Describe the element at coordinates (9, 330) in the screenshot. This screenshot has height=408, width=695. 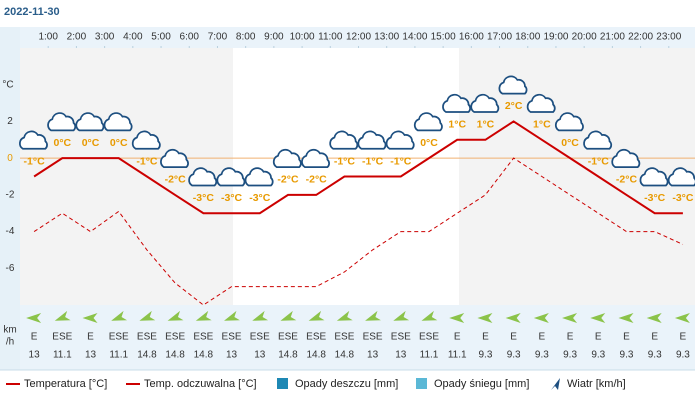
I see `wind-unit: km` at that location.